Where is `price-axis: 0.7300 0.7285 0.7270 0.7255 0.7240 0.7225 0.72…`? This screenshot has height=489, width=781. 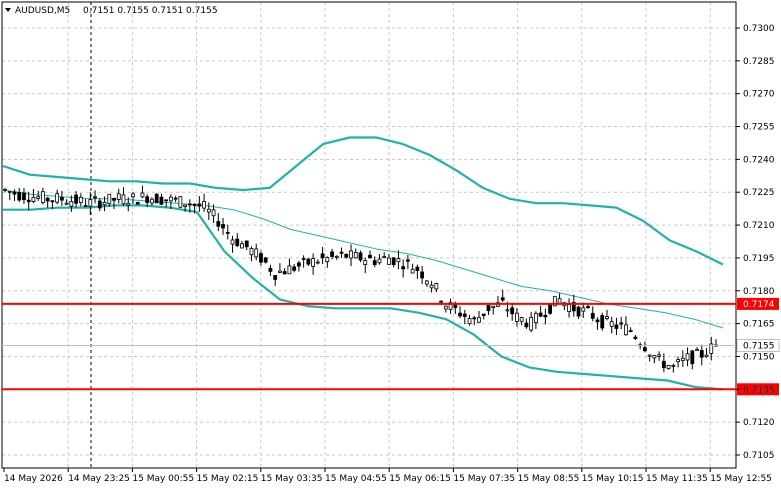 price-axis: 0.7300 0.7285 0.7270 0.7255 0.7240 0.7225 0.72… is located at coordinates (755, 242).